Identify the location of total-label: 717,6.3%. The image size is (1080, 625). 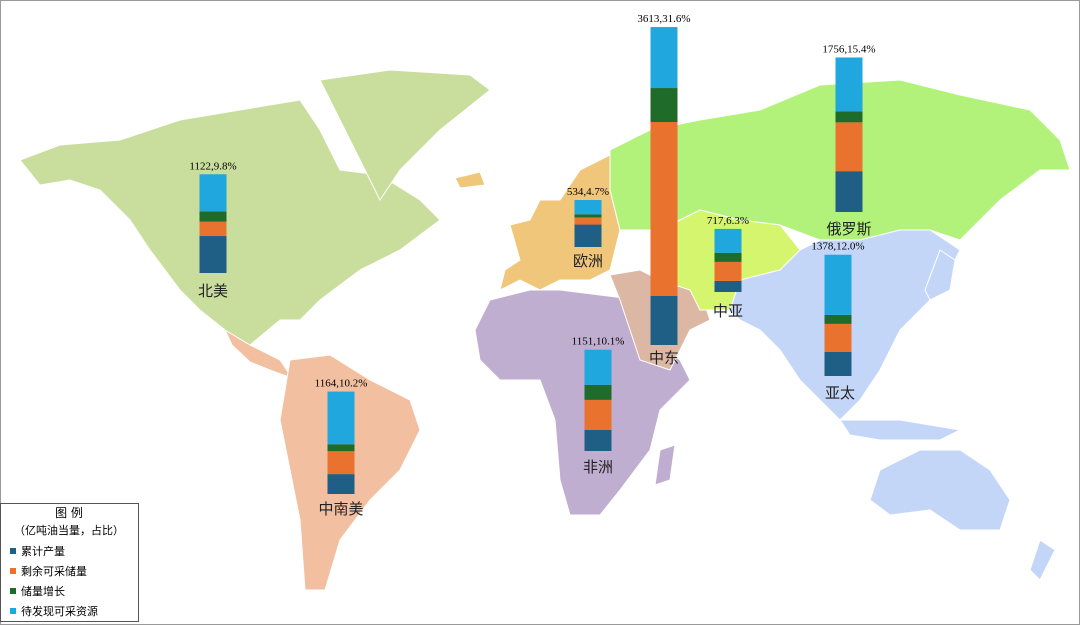
(728, 221).